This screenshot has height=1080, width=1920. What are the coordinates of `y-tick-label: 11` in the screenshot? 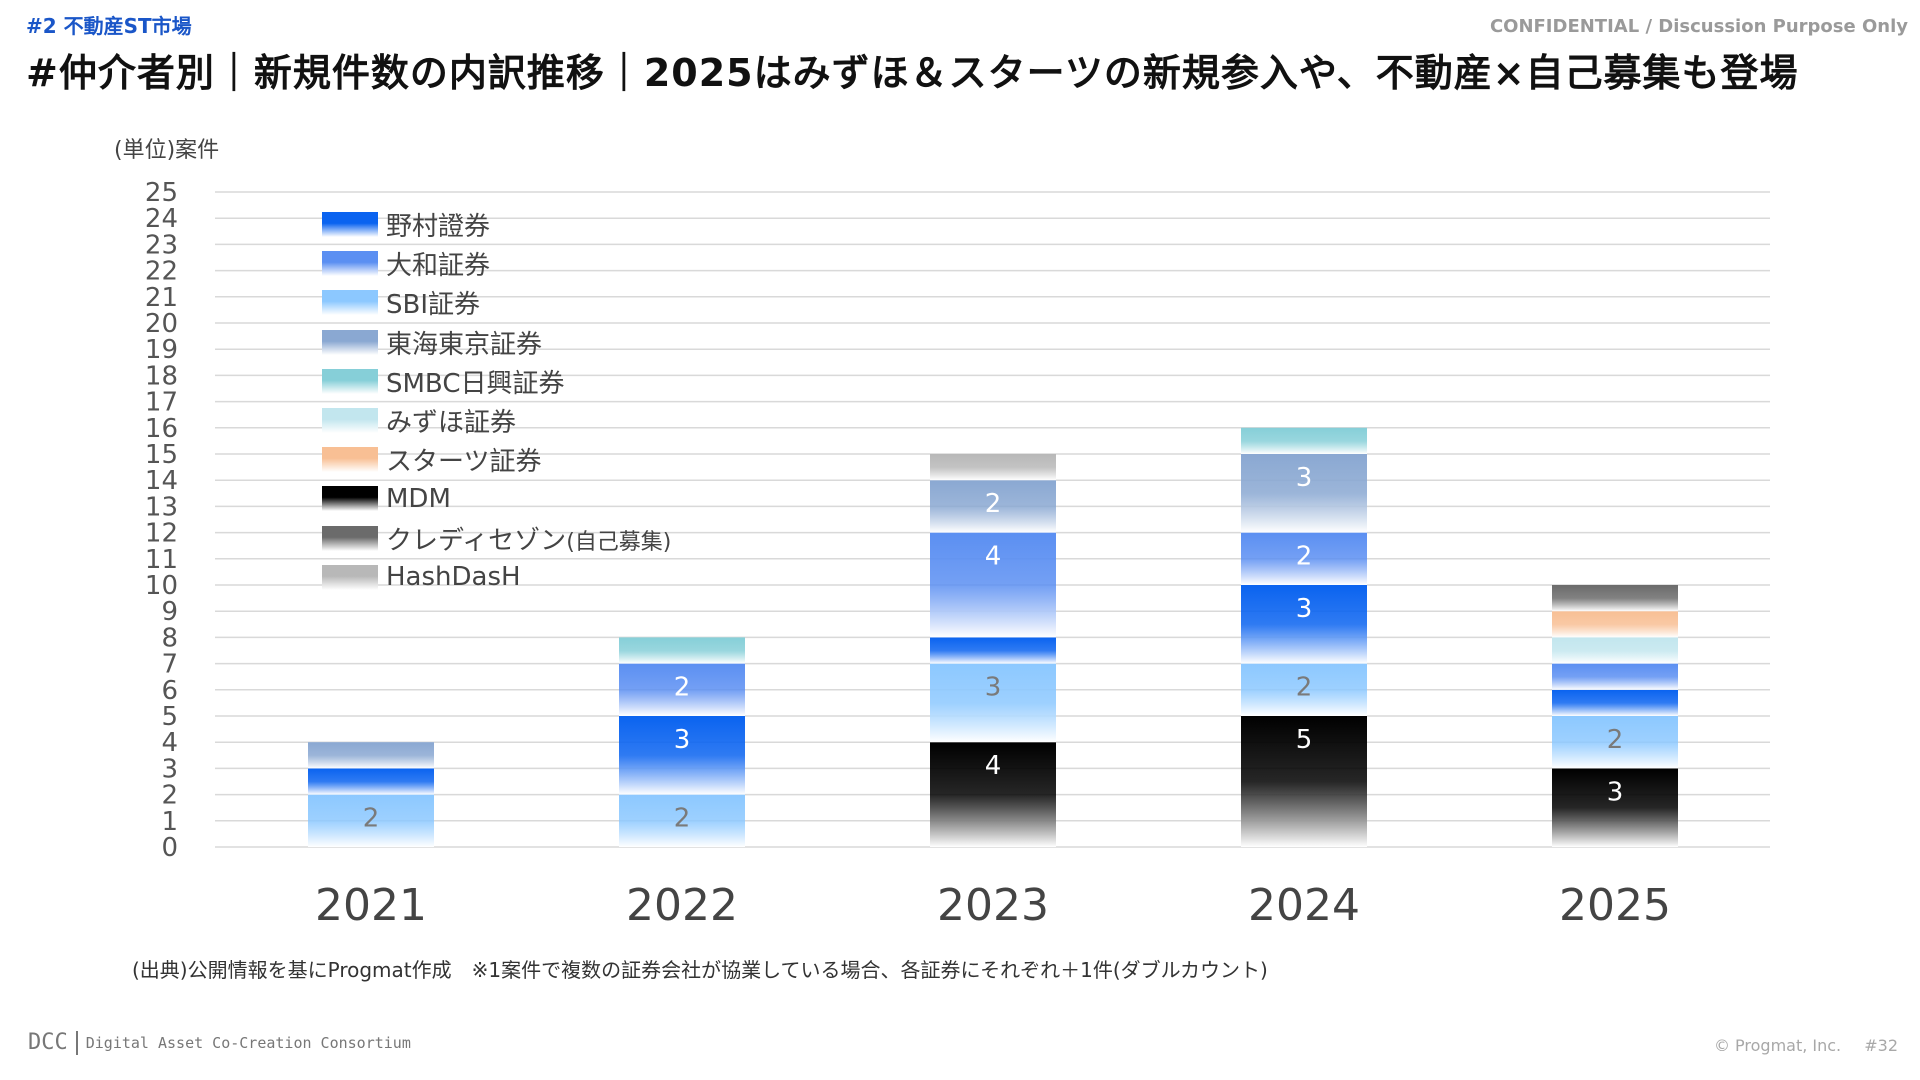 It's located at (161, 560).